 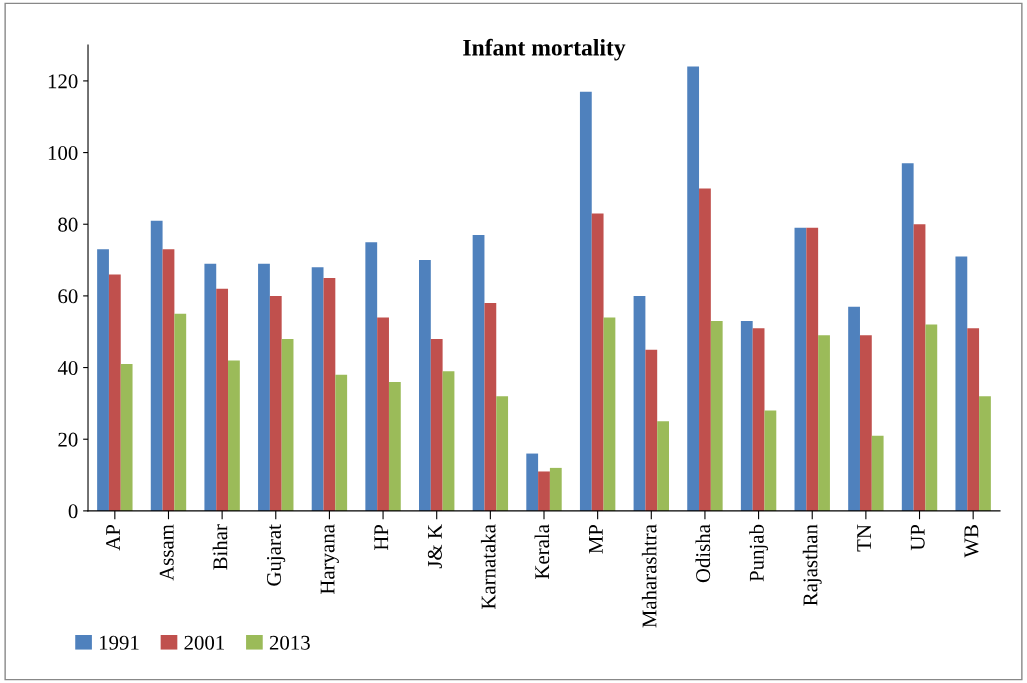 What do you see at coordinates (864, 538) in the screenshot?
I see `x-tick-label: TN` at bounding box center [864, 538].